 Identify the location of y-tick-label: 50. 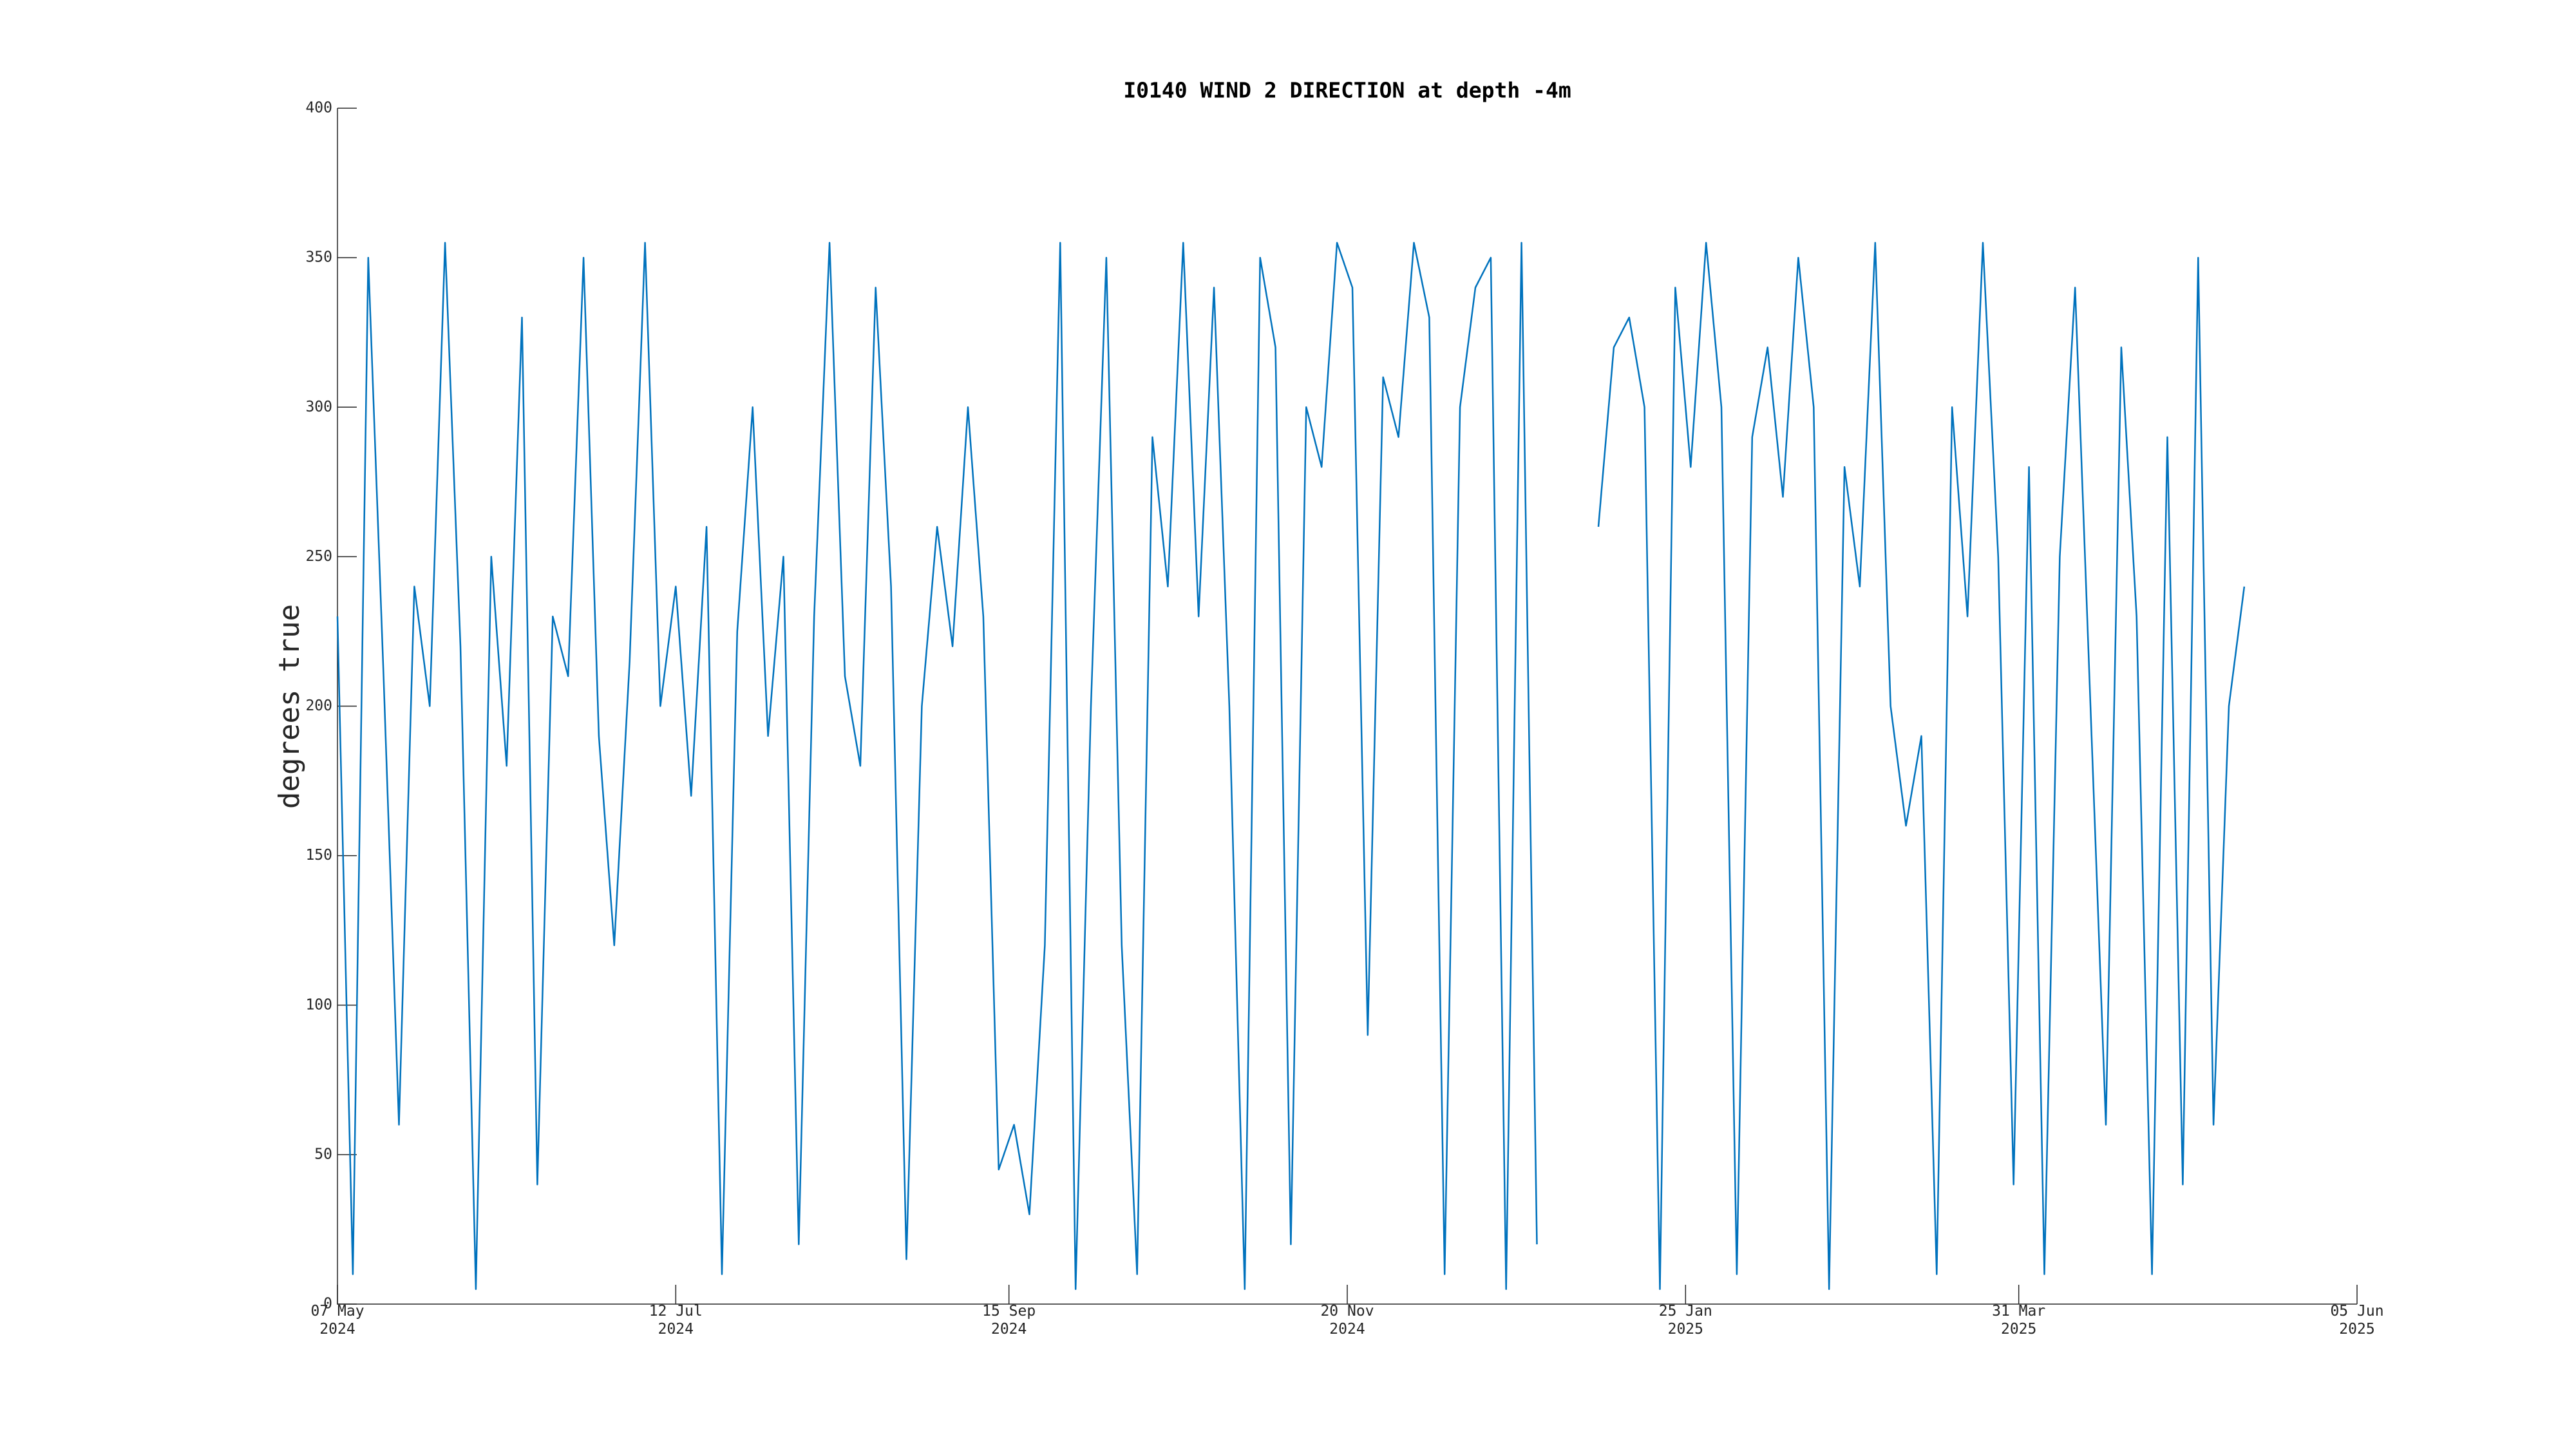
(323, 1154).